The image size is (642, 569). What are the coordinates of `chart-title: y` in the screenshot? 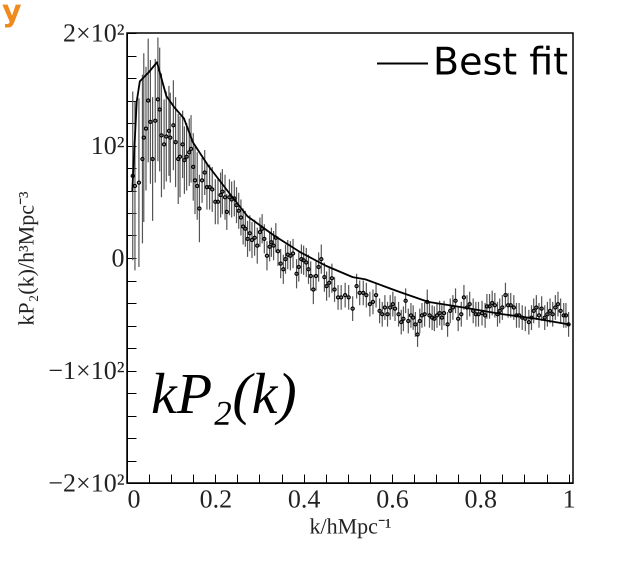 It's located at (12, 14).